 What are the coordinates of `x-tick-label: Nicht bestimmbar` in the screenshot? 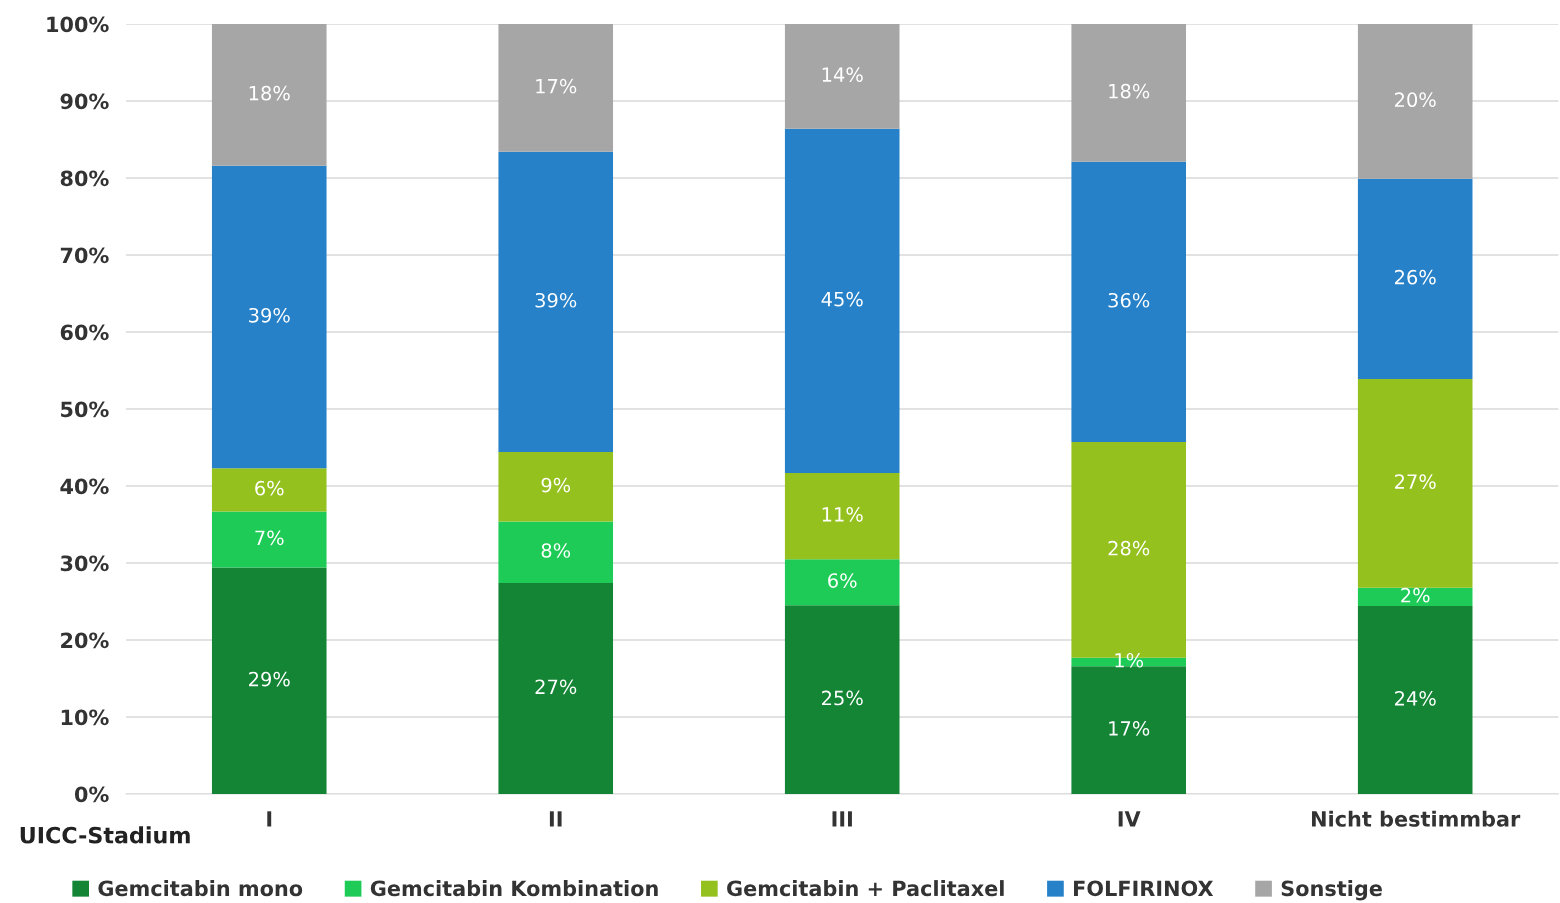 It's located at (1416, 818).